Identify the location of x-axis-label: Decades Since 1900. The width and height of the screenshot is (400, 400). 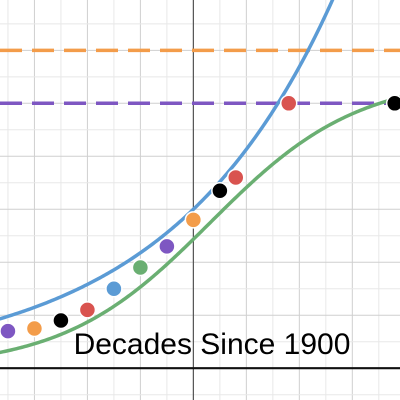
(212, 344).